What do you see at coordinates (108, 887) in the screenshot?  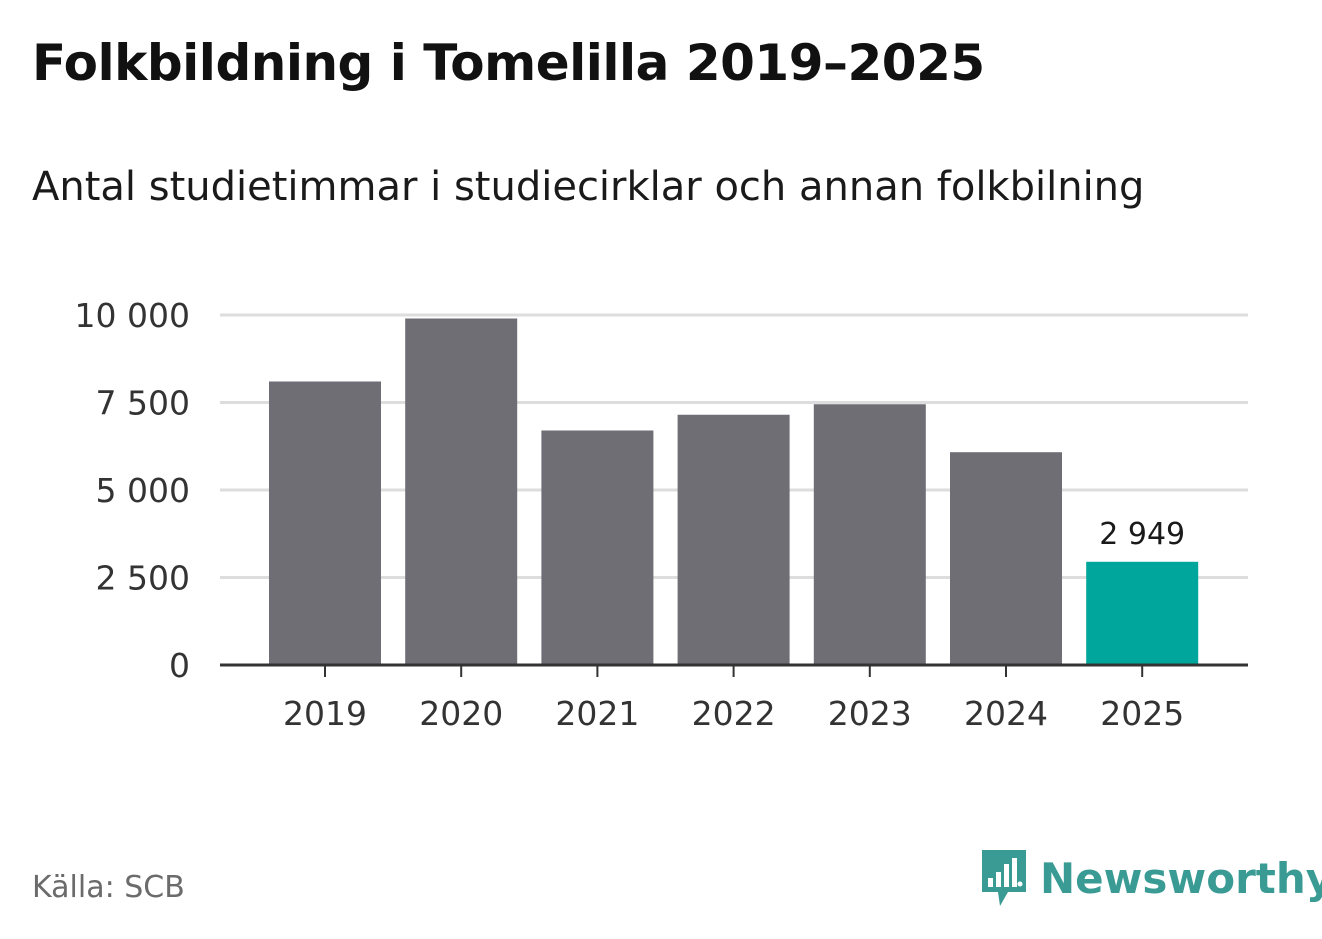 I see `source-note: Källa: SCB` at bounding box center [108, 887].